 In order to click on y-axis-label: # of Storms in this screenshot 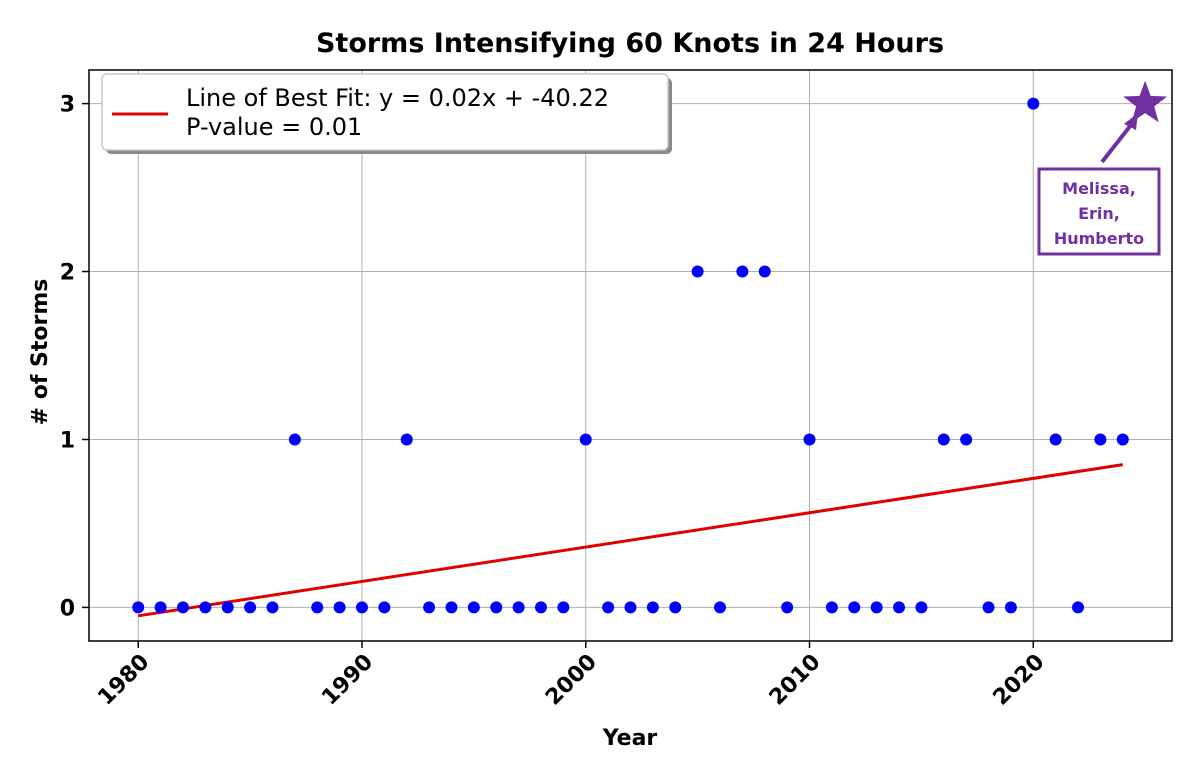, I will do `click(40, 352)`.